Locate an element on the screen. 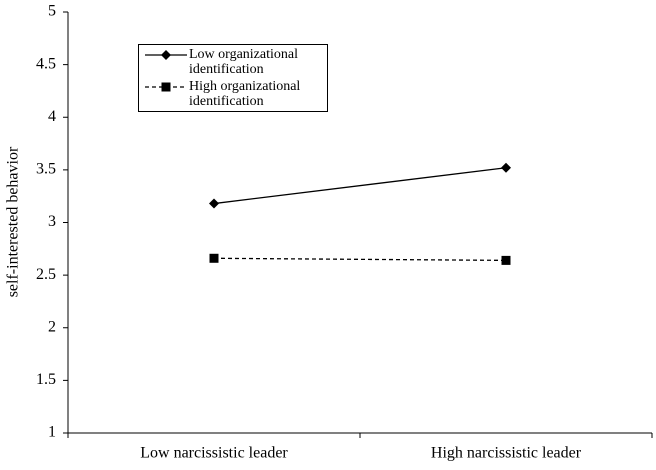 The image size is (656, 470). legend-label: High organizational identification is located at coordinates (245, 94).